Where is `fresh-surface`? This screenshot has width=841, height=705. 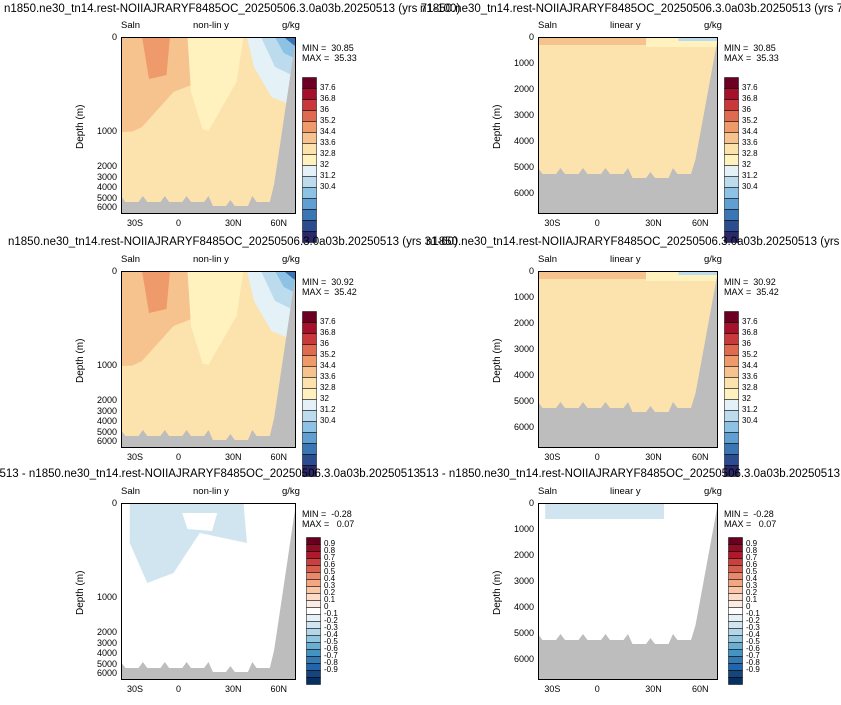 fresh-surface is located at coordinates (682, 276).